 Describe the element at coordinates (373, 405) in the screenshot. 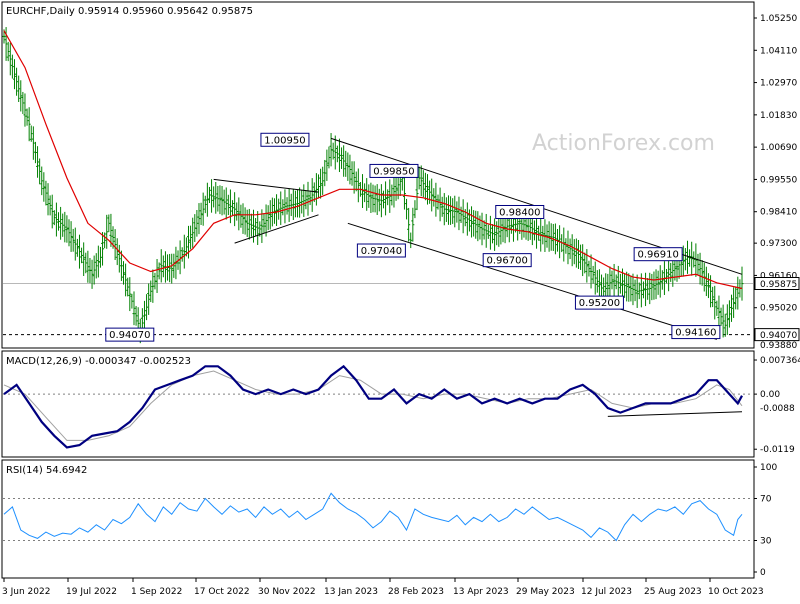

I see `macd-signal-line` at that location.